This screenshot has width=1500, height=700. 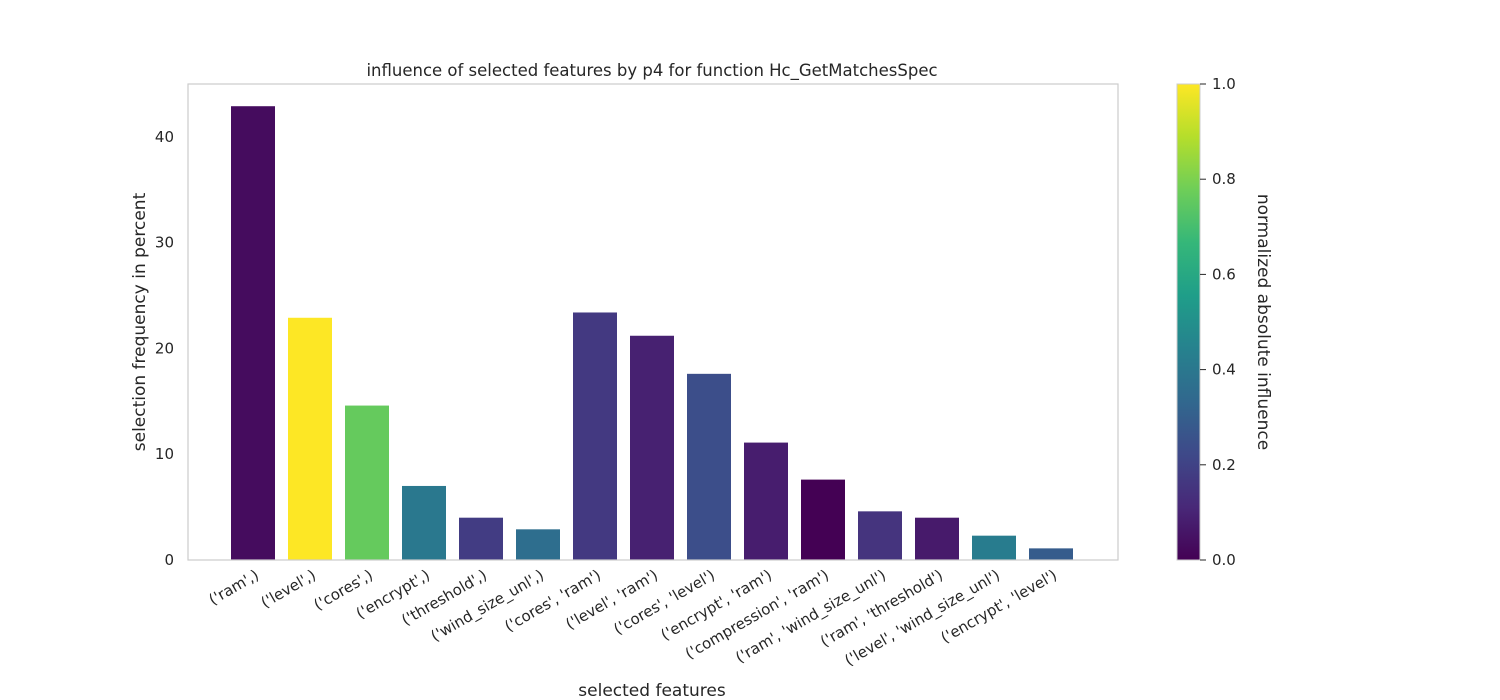 What do you see at coordinates (234, 587) in the screenshot?
I see `x-tick-label: ('ram',)` at bounding box center [234, 587].